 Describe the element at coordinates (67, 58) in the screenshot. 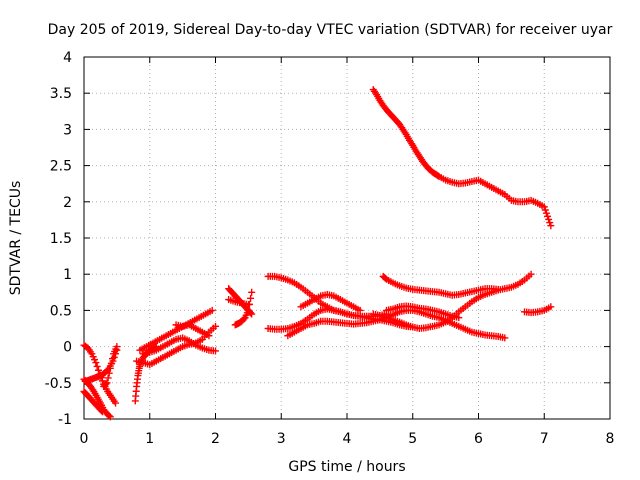

I see `y-tick-label: 4` at that location.